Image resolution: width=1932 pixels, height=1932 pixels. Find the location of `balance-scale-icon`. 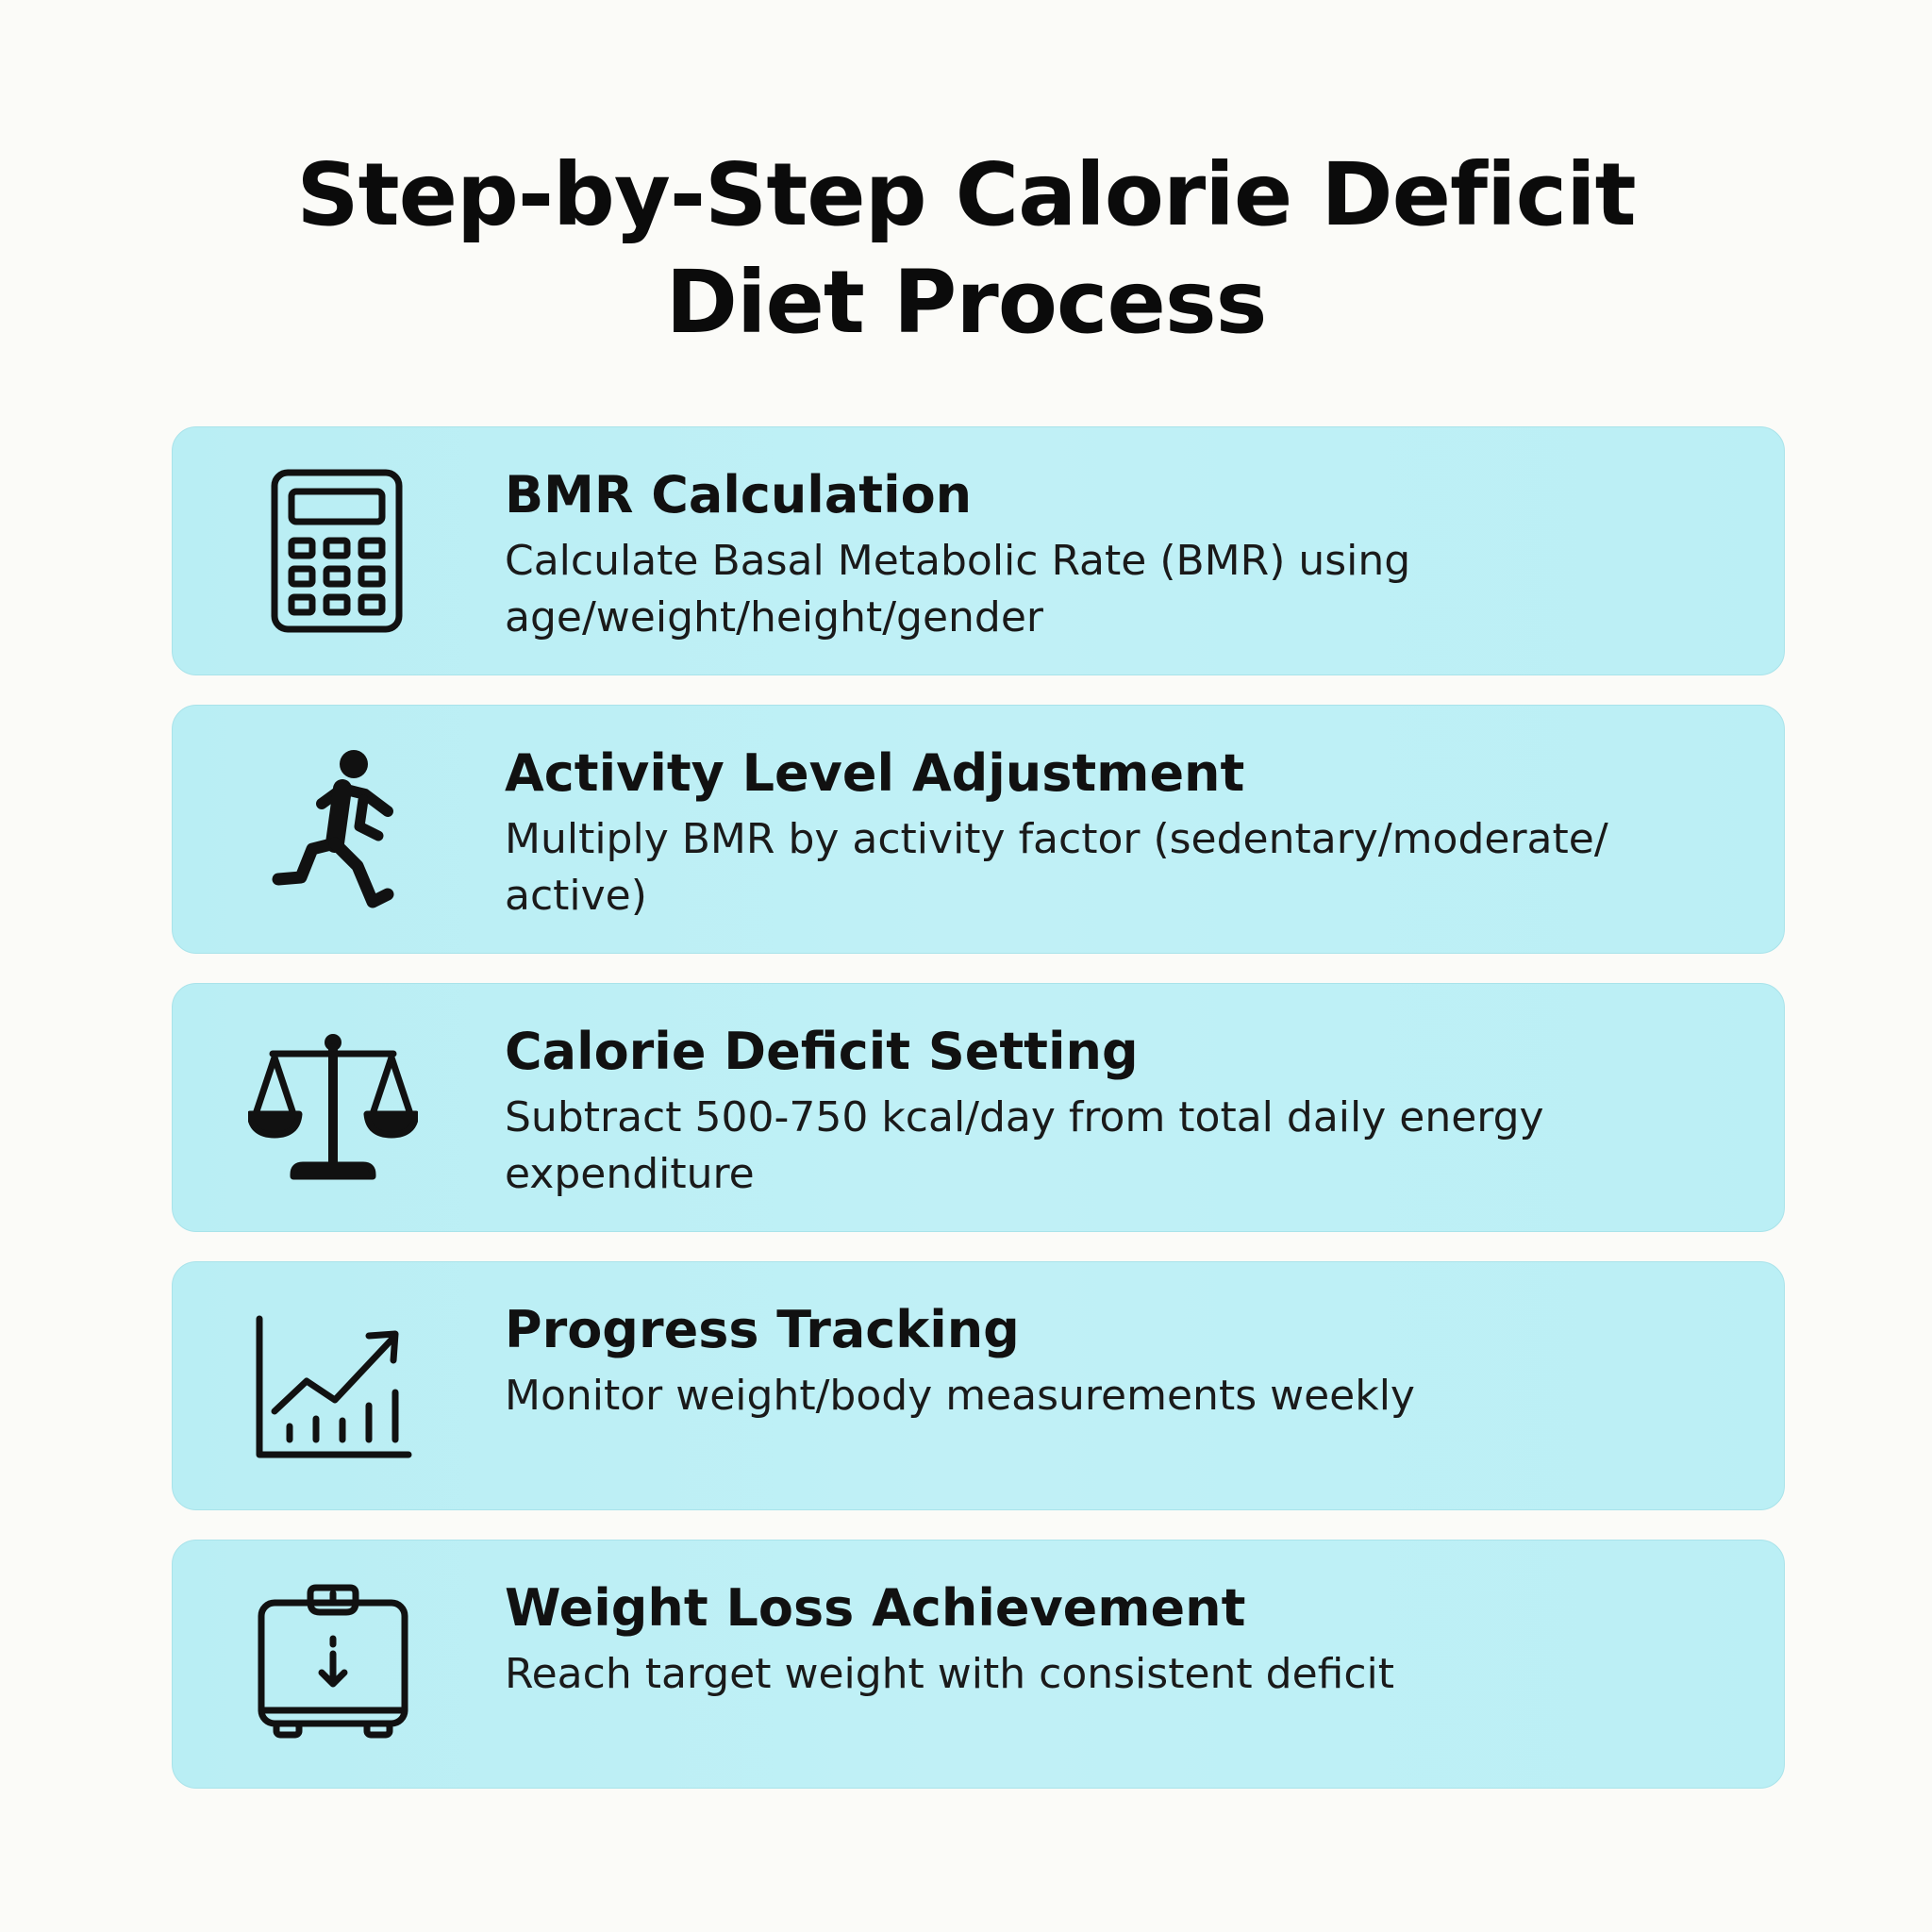

balance-scale-icon is located at coordinates (333, 1108).